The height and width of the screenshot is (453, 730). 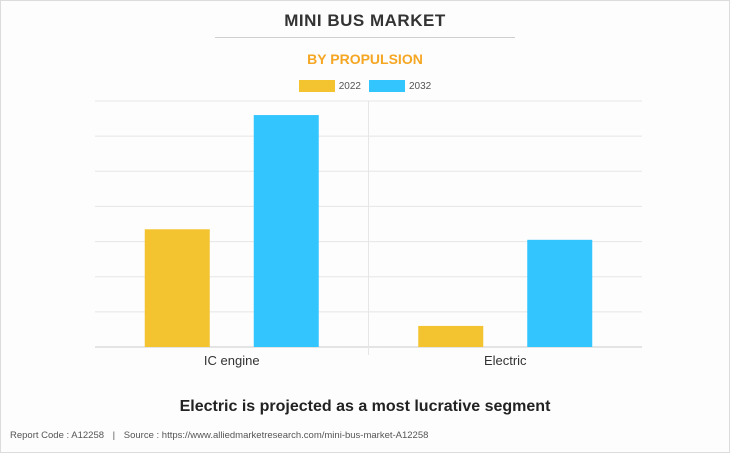 What do you see at coordinates (57, 435) in the screenshot?
I see `report-code: Report Code : A12258` at bounding box center [57, 435].